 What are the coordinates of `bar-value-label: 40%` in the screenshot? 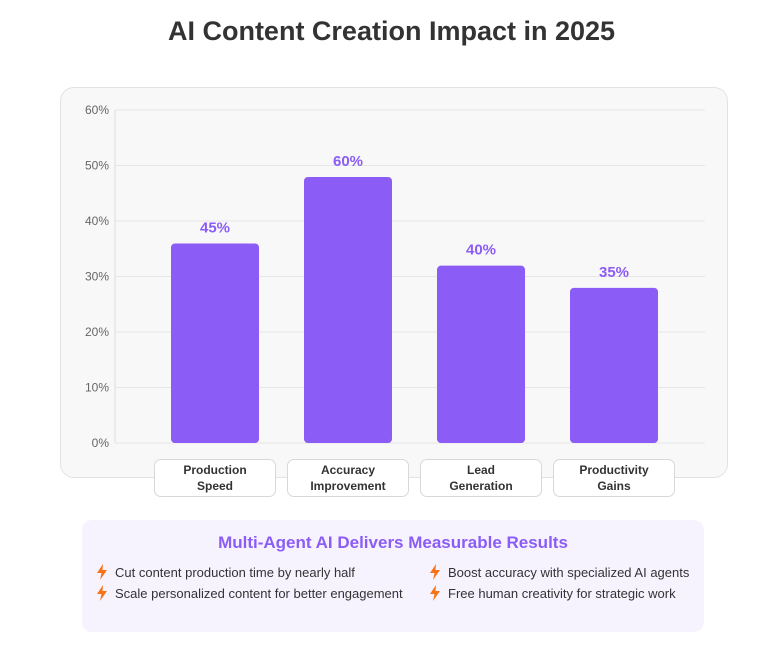 It's located at (481, 250).